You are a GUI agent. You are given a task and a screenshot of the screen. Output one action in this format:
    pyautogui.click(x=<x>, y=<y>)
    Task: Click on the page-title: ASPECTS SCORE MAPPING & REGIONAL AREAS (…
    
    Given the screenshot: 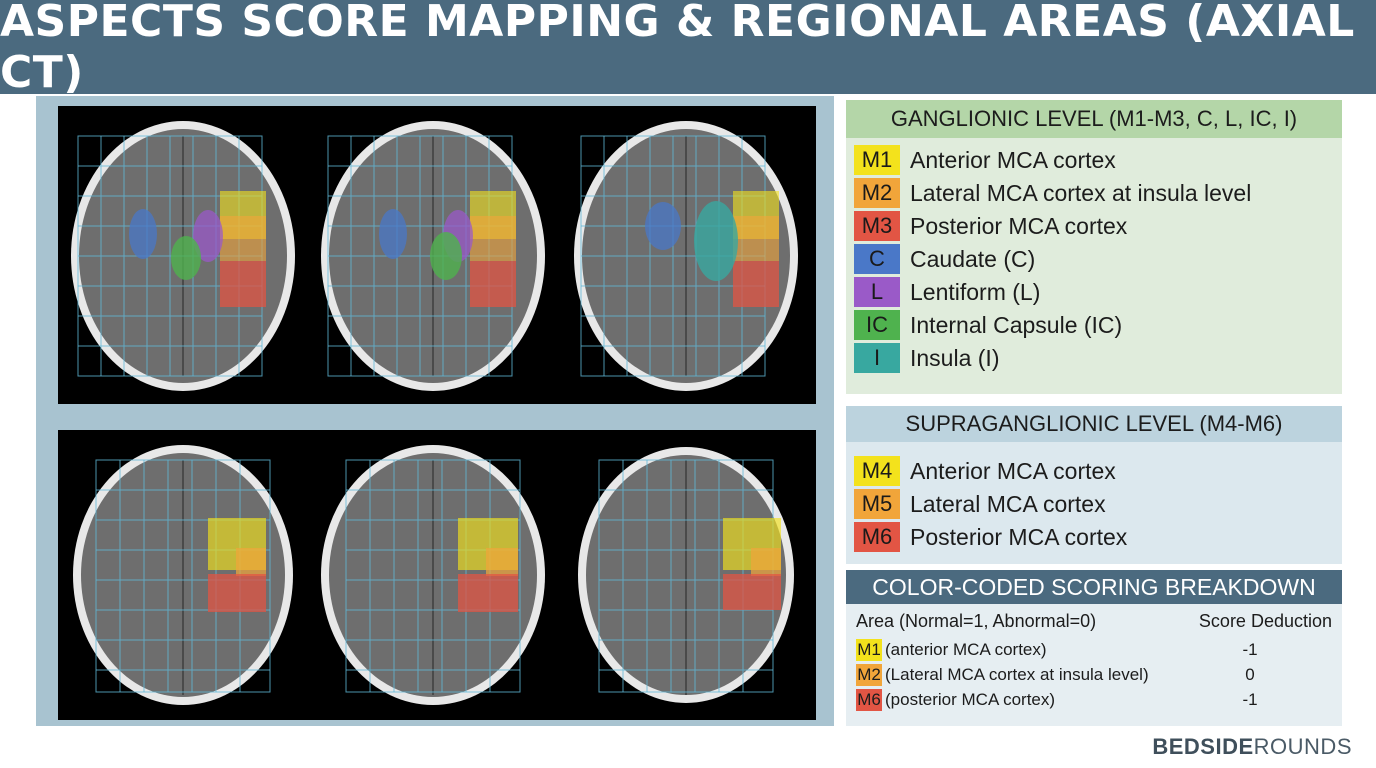 What is the action you would take?
    pyautogui.click(x=677, y=49)
    